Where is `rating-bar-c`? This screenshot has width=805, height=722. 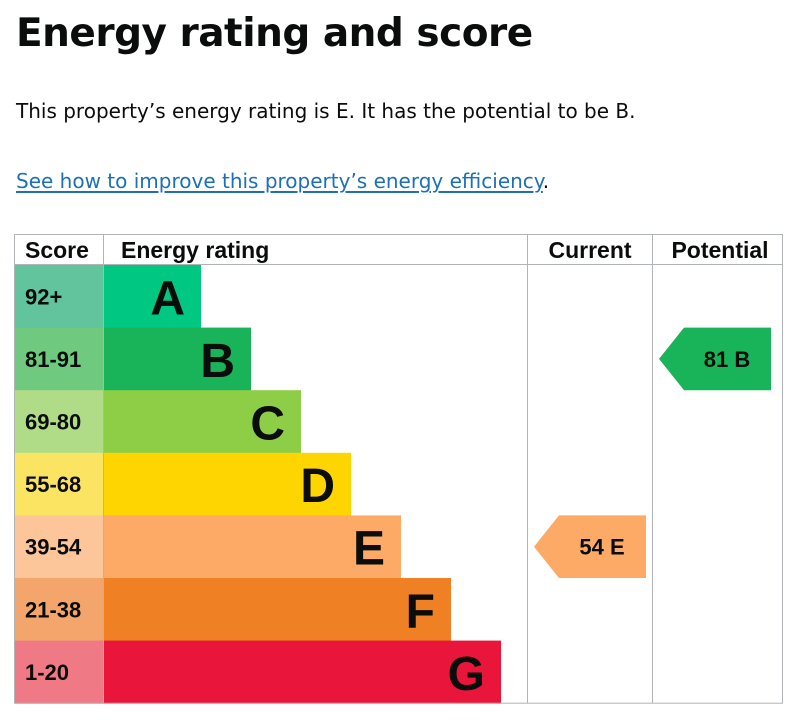 rating-bar-c is located at coordinates (202, 422).